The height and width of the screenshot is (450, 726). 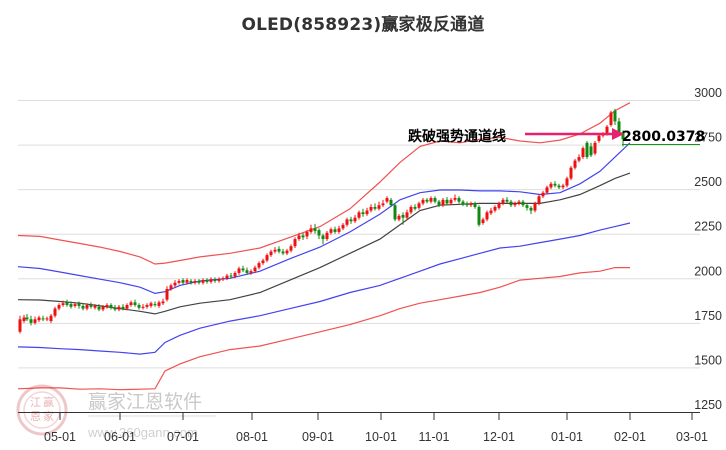 What do you see at coordinates (708, 93) in the screenshot?
I see `y-tick-label: 3000` at bounding box center [708, 93].